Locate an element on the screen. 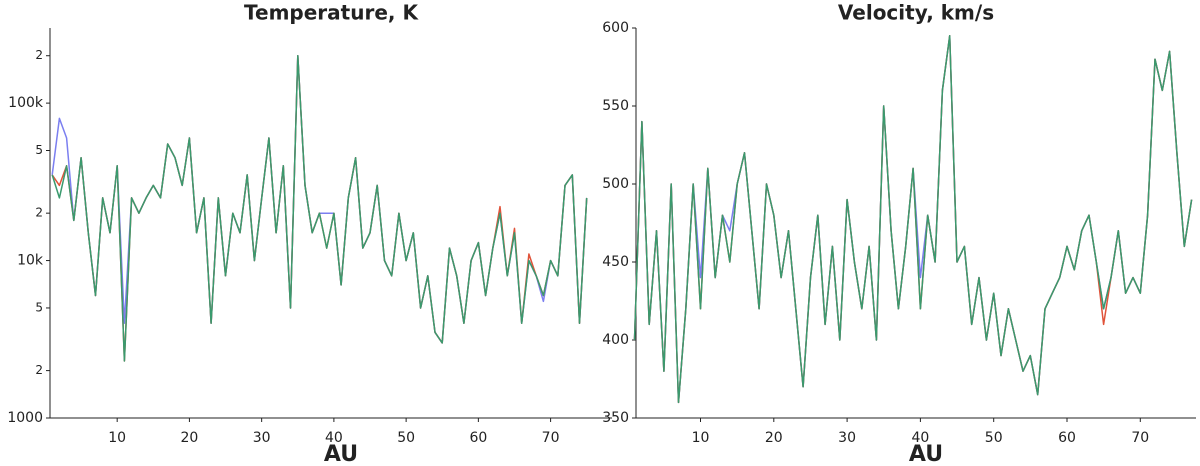 The image size is (1200, 466). y-tick-label: 500 is located at coordinates (615, 184).